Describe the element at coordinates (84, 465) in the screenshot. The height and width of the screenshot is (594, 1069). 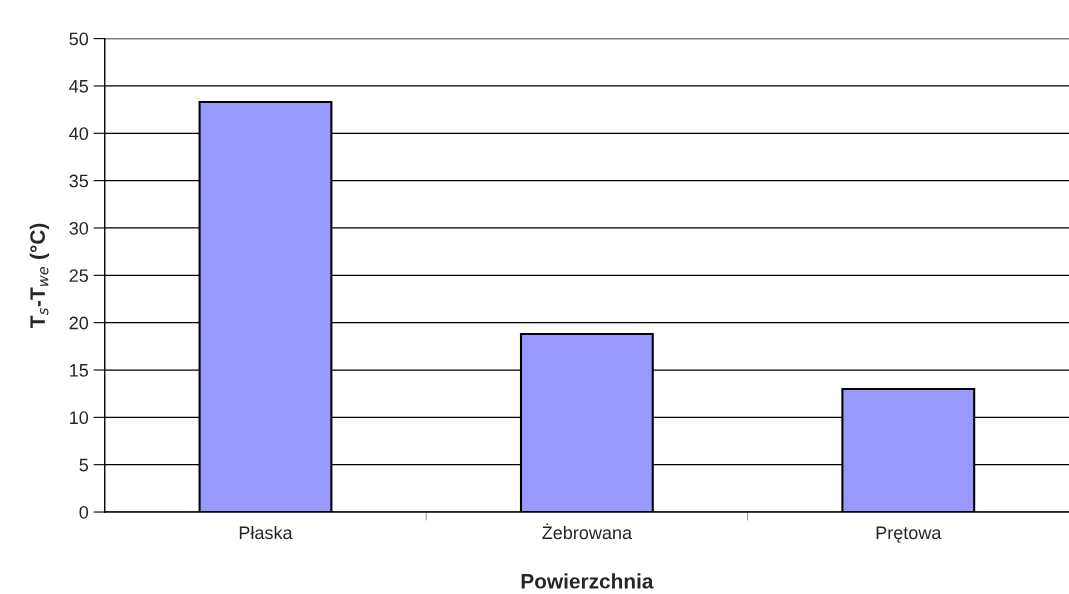
I see `y-tick-label: 5` at that location.